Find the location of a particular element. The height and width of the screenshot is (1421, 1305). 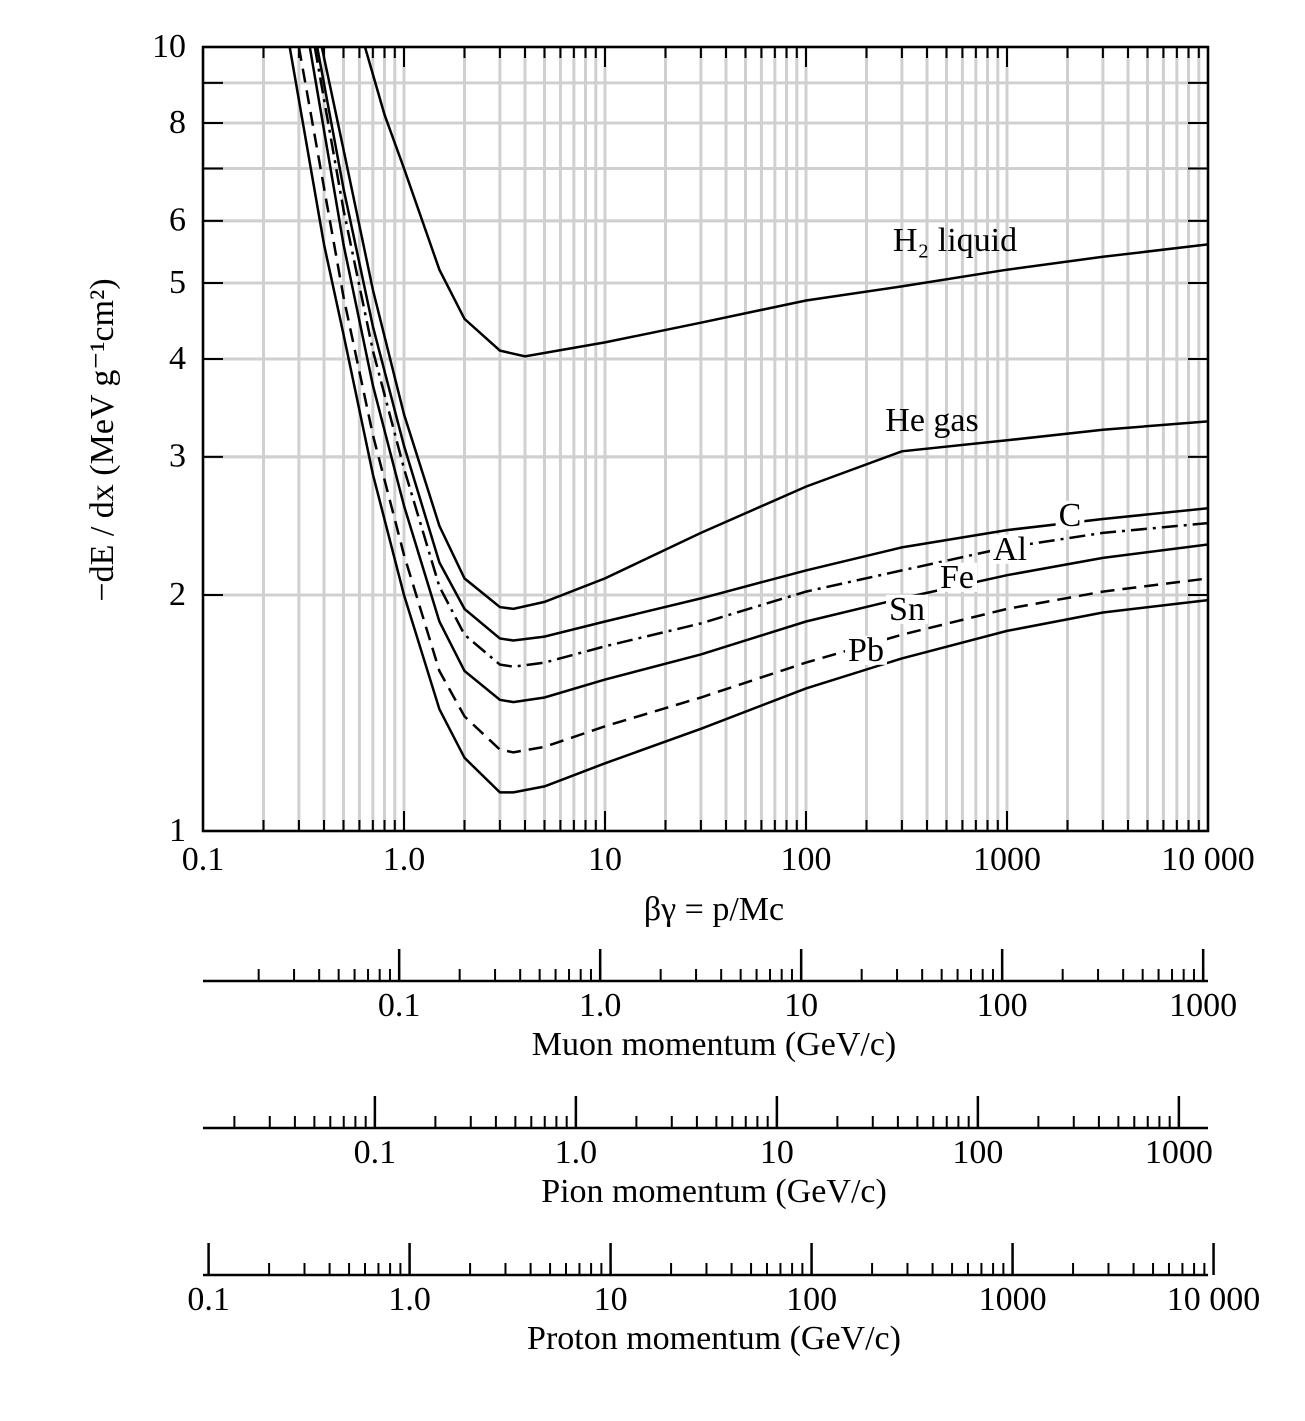

series-label: Sn is located at coordinates (907, 609).